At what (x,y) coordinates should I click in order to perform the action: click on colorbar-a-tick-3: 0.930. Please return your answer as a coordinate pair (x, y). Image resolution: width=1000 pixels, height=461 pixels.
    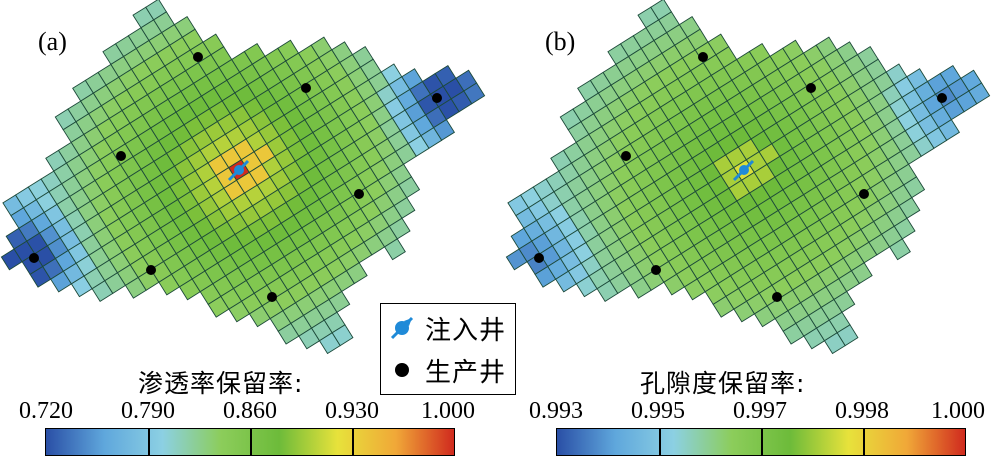
    Looking at the image, I should click on (352, 411).